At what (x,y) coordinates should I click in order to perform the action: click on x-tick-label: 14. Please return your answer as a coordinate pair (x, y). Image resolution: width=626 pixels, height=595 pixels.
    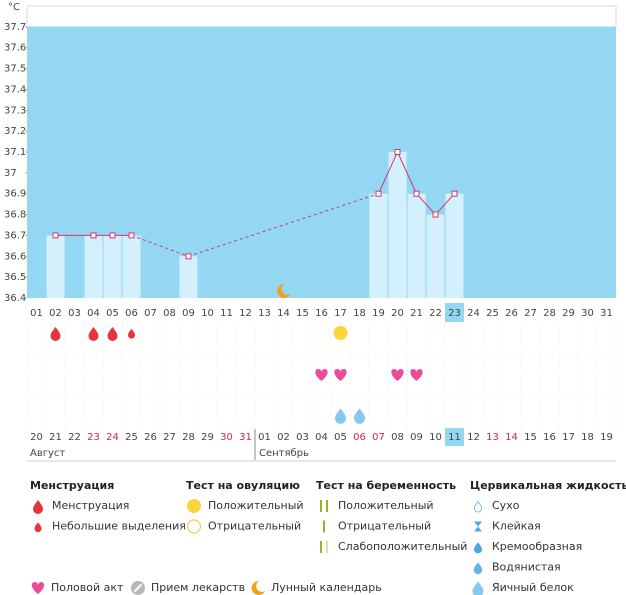
    Looking at the image, I should click on (283, 313).